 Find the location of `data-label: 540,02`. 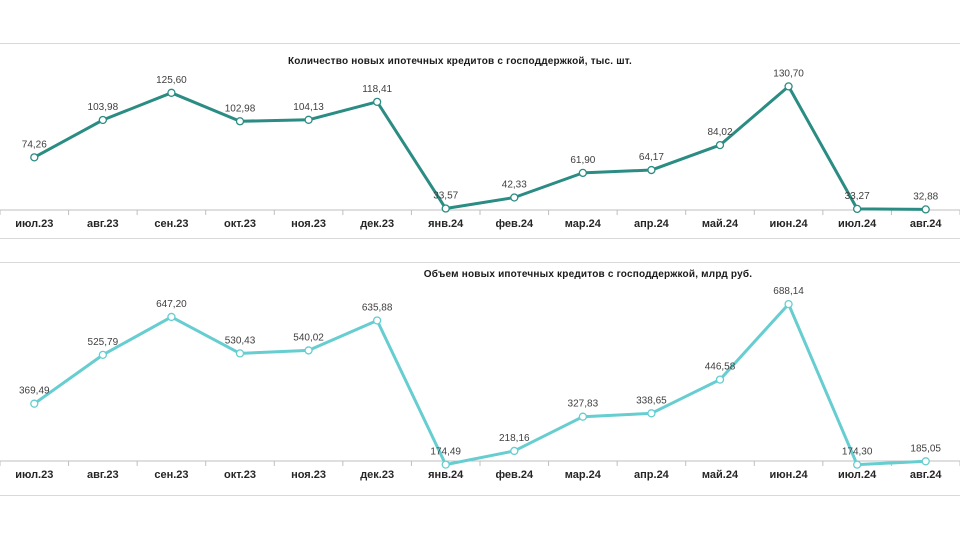

data-label: 540,02 is located at coordinates (308, 337).